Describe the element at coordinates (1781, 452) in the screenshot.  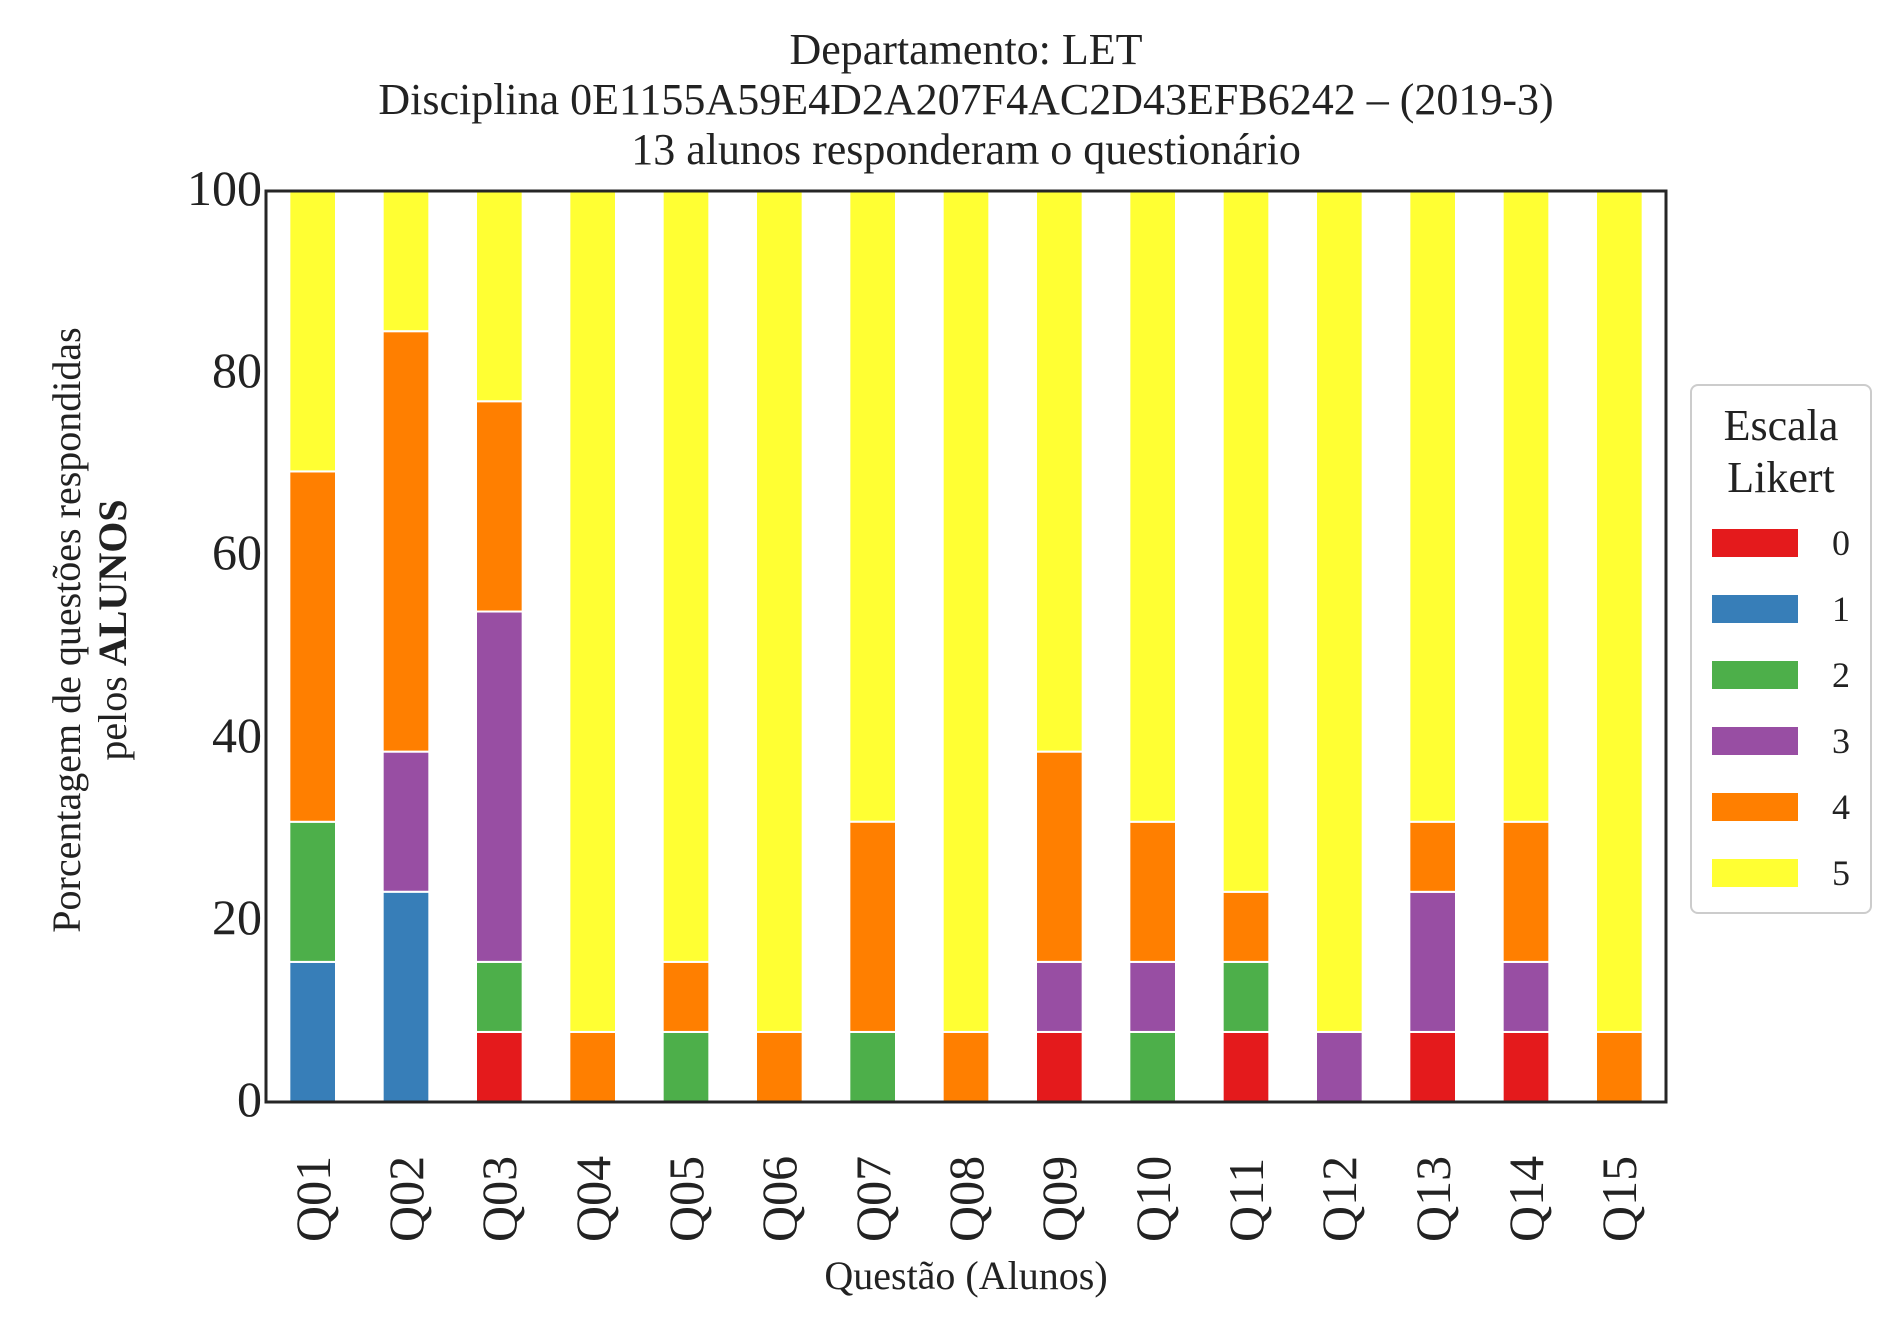
I see `legend-title: Escala Likert` at that location.